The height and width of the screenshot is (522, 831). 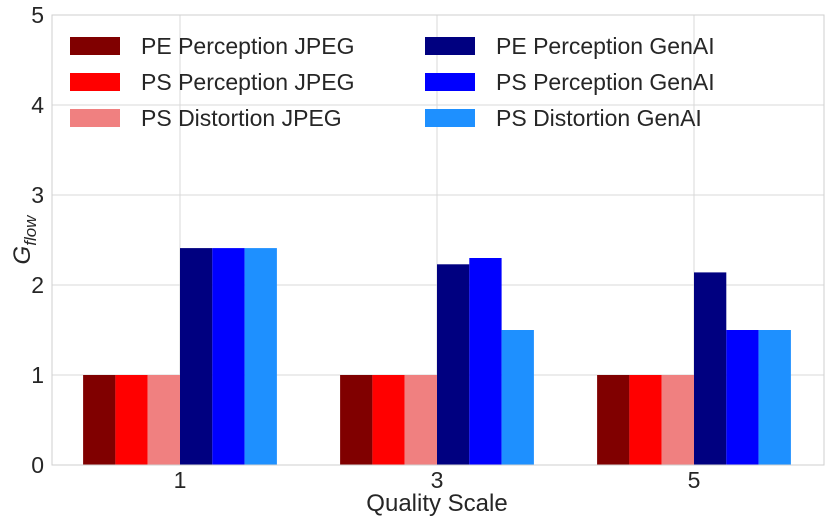 What do you see at coordinates (37, 105) in the screenshot?
I see `y-tick-label: 4` at bounding box center [37, 105].